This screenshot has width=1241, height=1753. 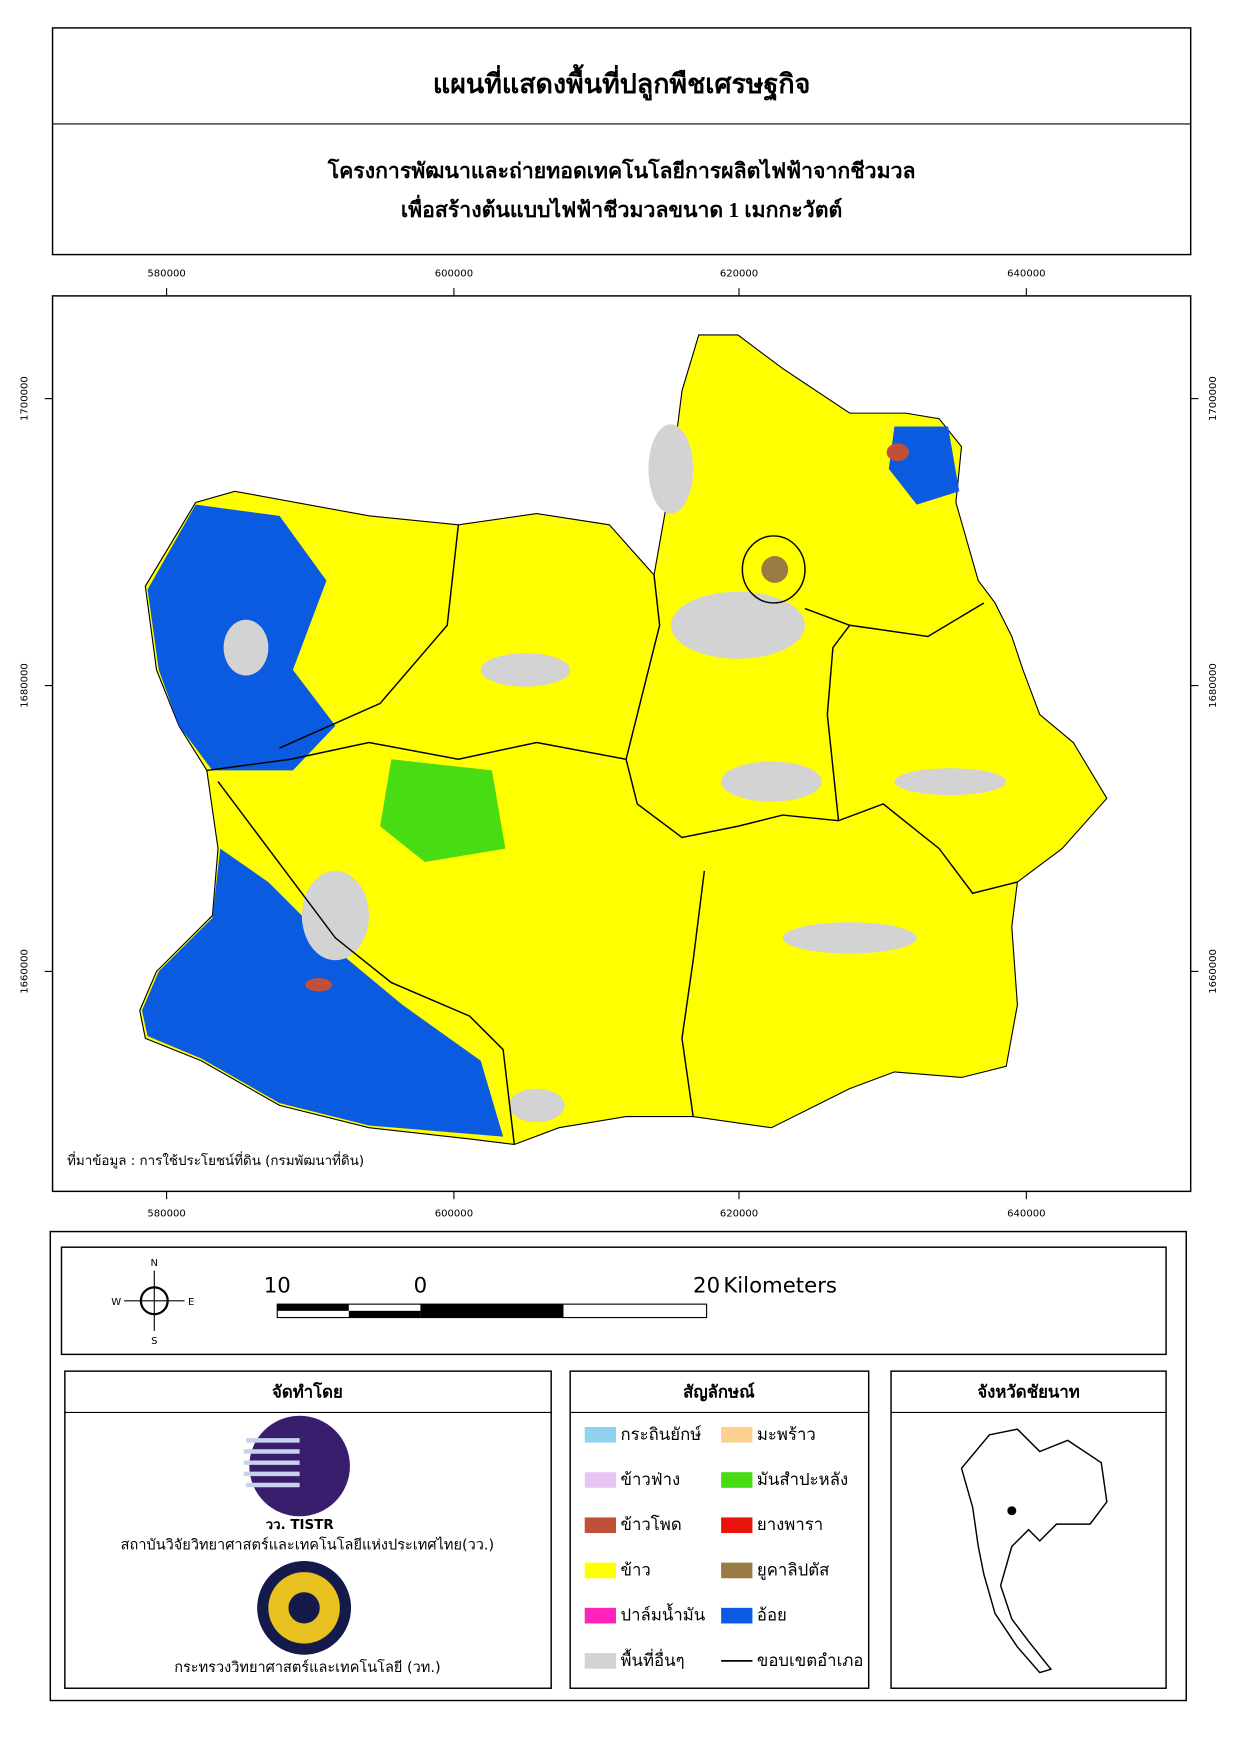 I want to click on title: แผนที่แสดงพื้นที่ปลูกพืชเศรษฐกิจ, so click(x=621, y=83).